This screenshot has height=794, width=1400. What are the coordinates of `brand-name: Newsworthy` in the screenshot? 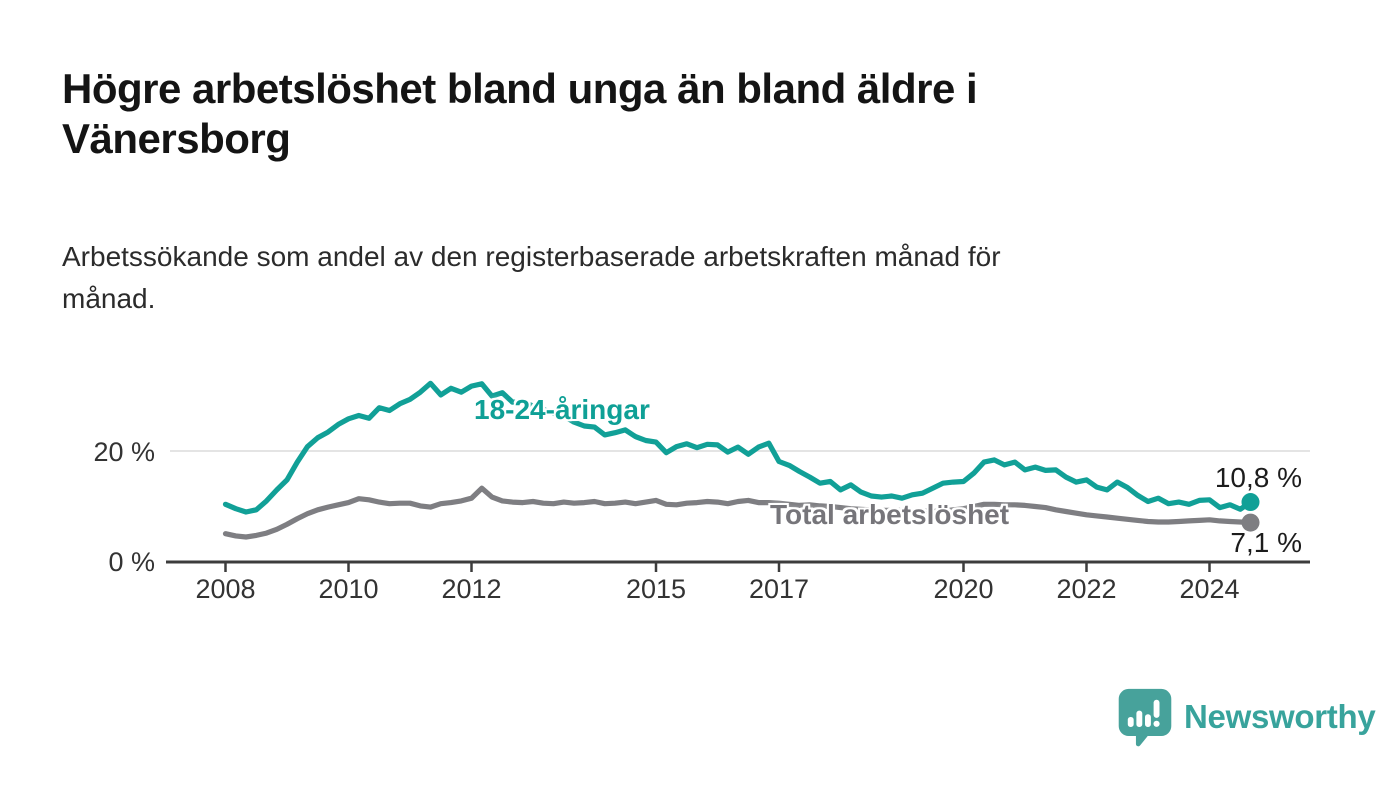 It's located at (1280, 716).